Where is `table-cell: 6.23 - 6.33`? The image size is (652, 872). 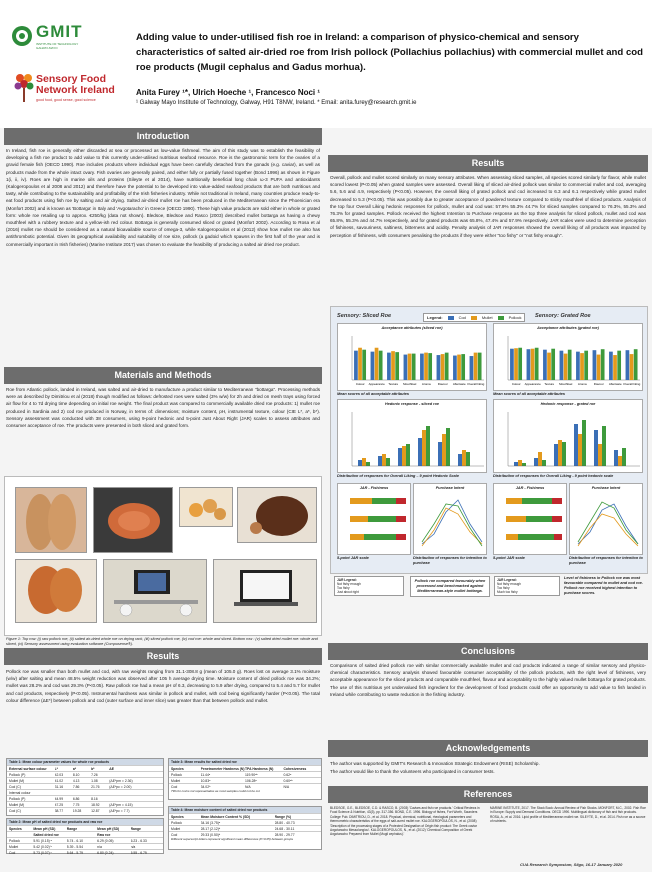 table-cell: 6.23 - 6.33 is located at coordinates (138, 840).